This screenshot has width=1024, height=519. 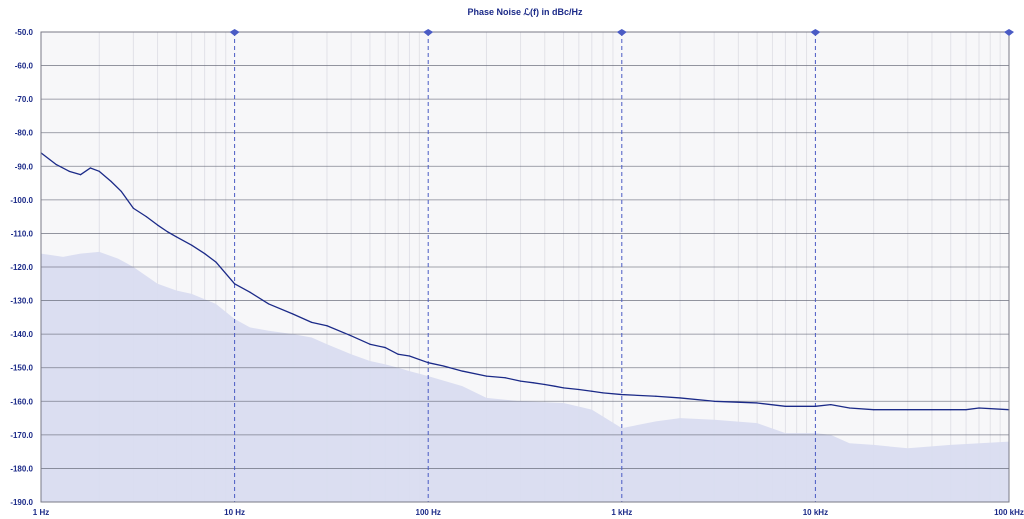 I want to click on x-tick-label: 10 kHz, so click(x=815, y=512).